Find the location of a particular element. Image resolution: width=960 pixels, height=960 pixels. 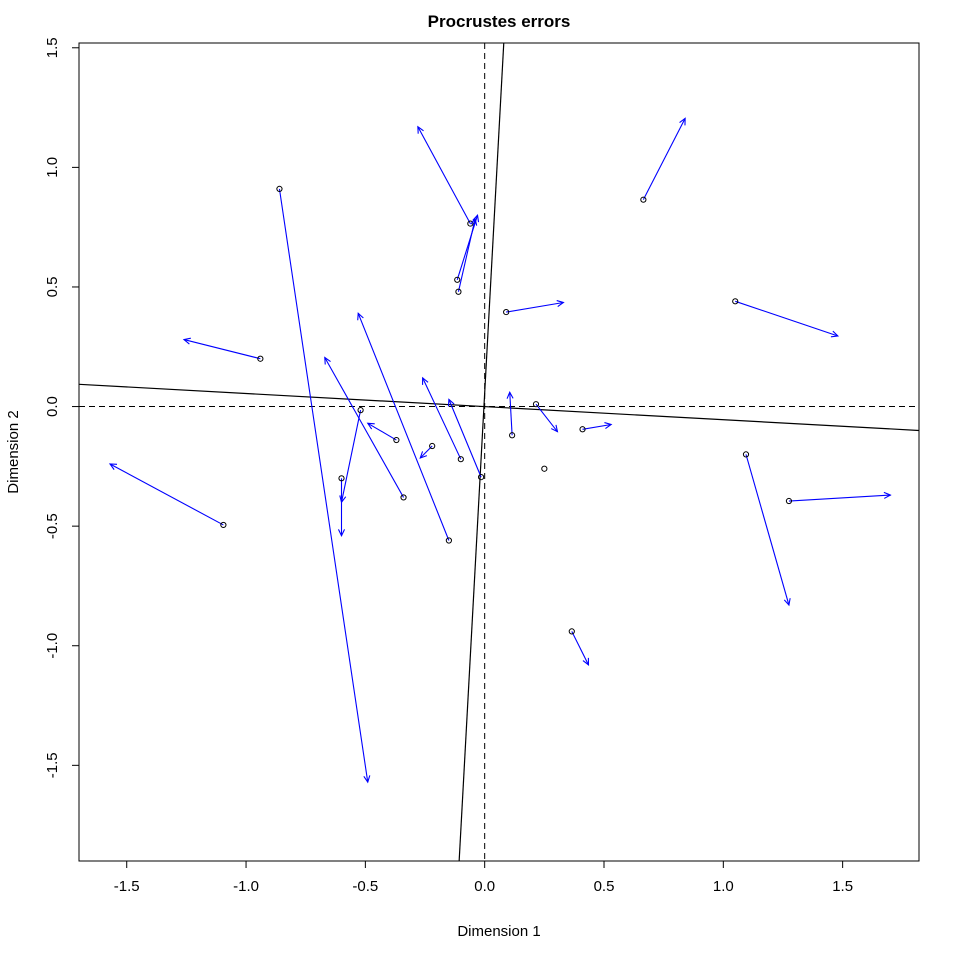

x-tick-label: 0.5 is located at coordinates (604, 886).